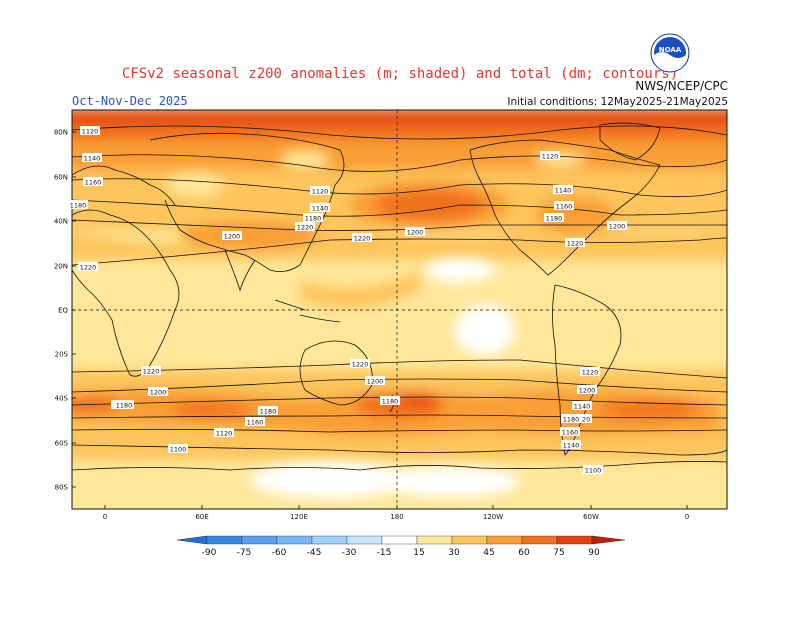 The image size is (800, 618). What do you see at coordinates (130, 101) in the screenshot?
I see `forecast-period: Oct-Nov-Dec 2025` at bounding box center [130, 101].